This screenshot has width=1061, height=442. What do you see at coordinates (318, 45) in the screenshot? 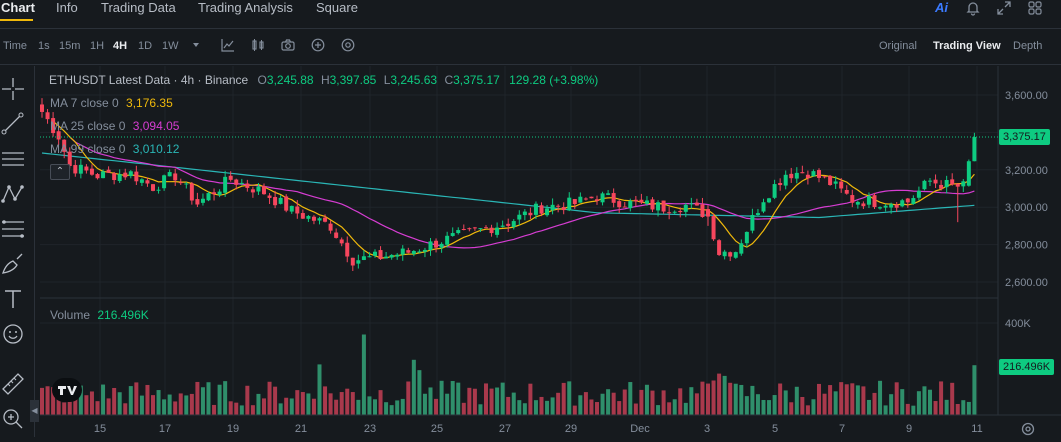
I see `add-indicator-icon` at bounding box center [318, 45].